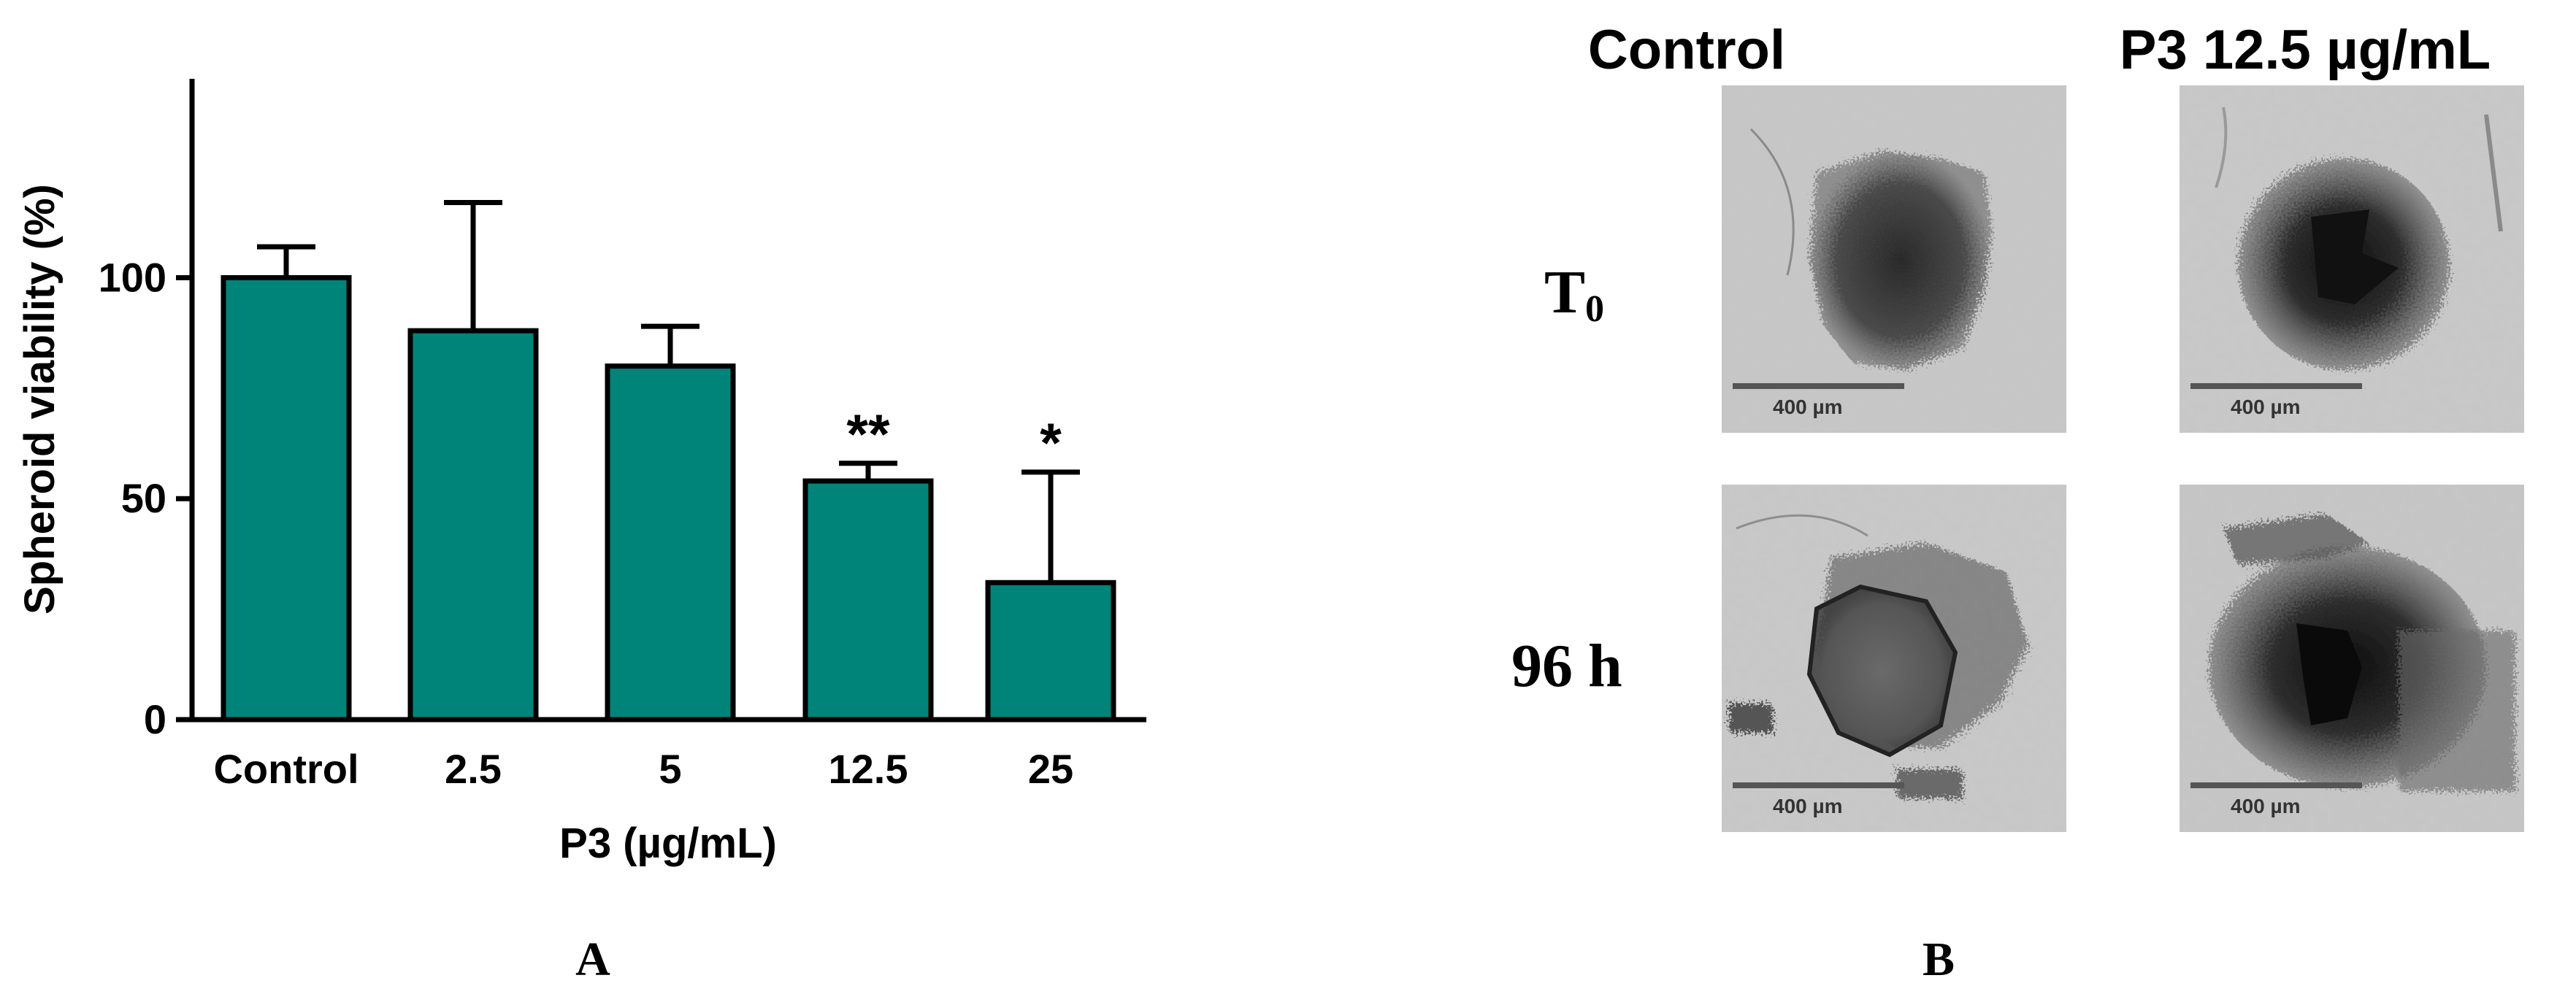 Image resolution: width=2576 pixels, height=1005 pixels. I want to click on y-tick-label: 50, so click(143, 498).